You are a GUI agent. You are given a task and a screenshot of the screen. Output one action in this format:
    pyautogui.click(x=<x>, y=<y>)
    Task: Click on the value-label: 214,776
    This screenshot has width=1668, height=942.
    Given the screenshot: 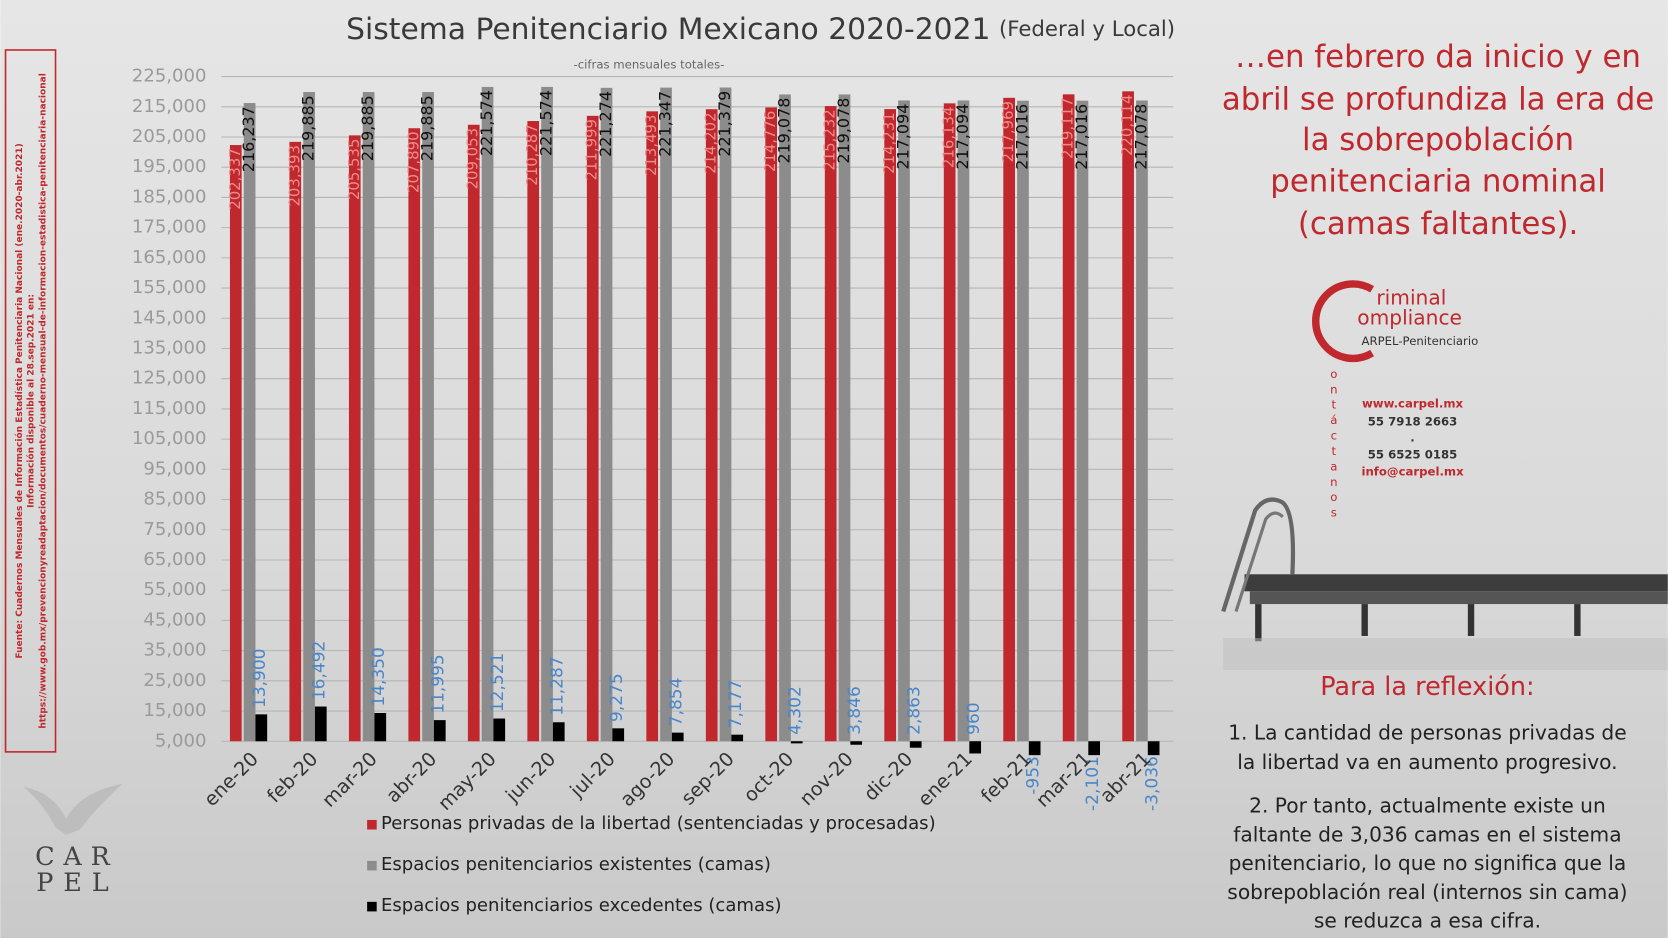 What is the action you would take?
    pyautogui.click(x=770, y=142)
    